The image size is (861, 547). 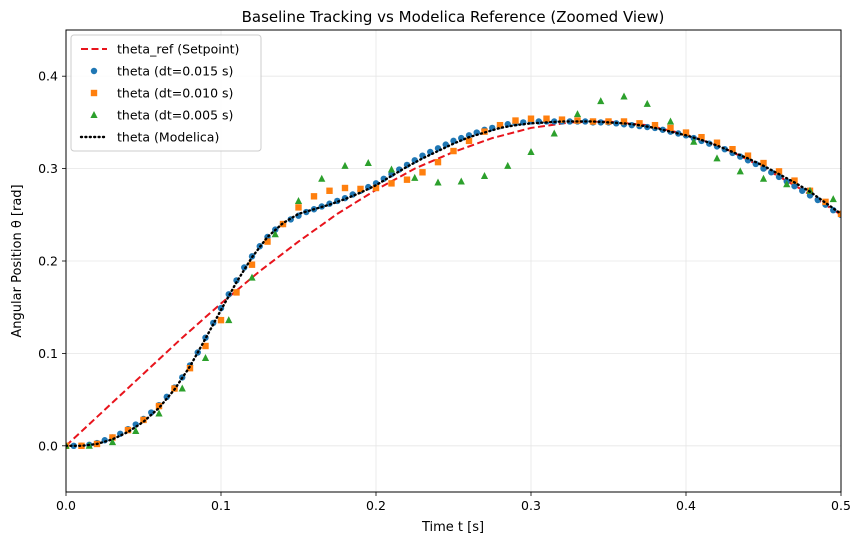 I want to click on x-tick-label: 0.0, so click(x=66, y=505).